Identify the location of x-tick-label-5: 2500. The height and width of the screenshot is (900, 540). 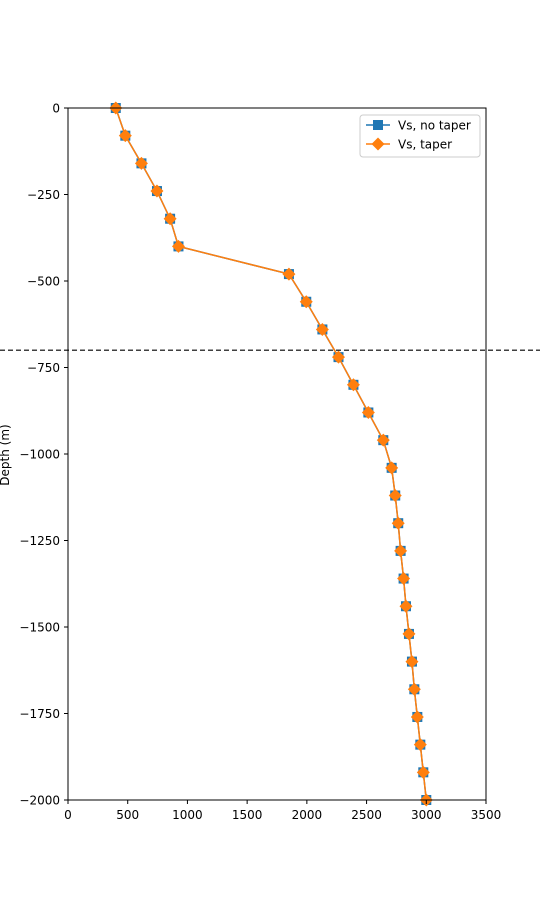
(366, 815).